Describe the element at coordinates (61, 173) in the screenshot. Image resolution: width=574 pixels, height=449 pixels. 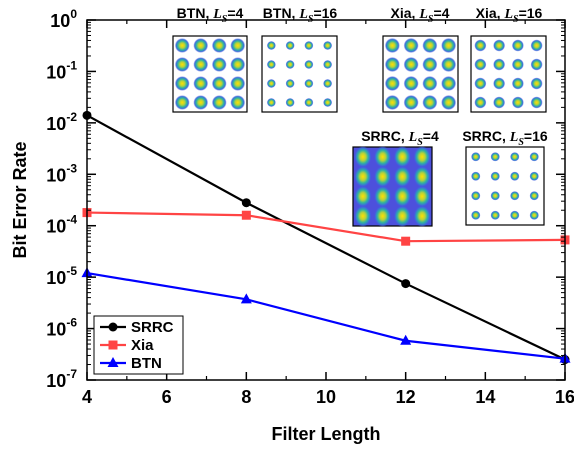
I see `y-tick-label: 10⁻³` at that location.